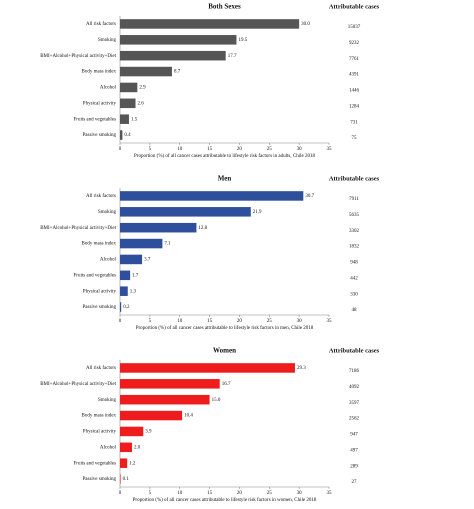  Describe the element at coordinates (224, 7) in the screenshot. I see `chart-title: Both Sexes` at that location.